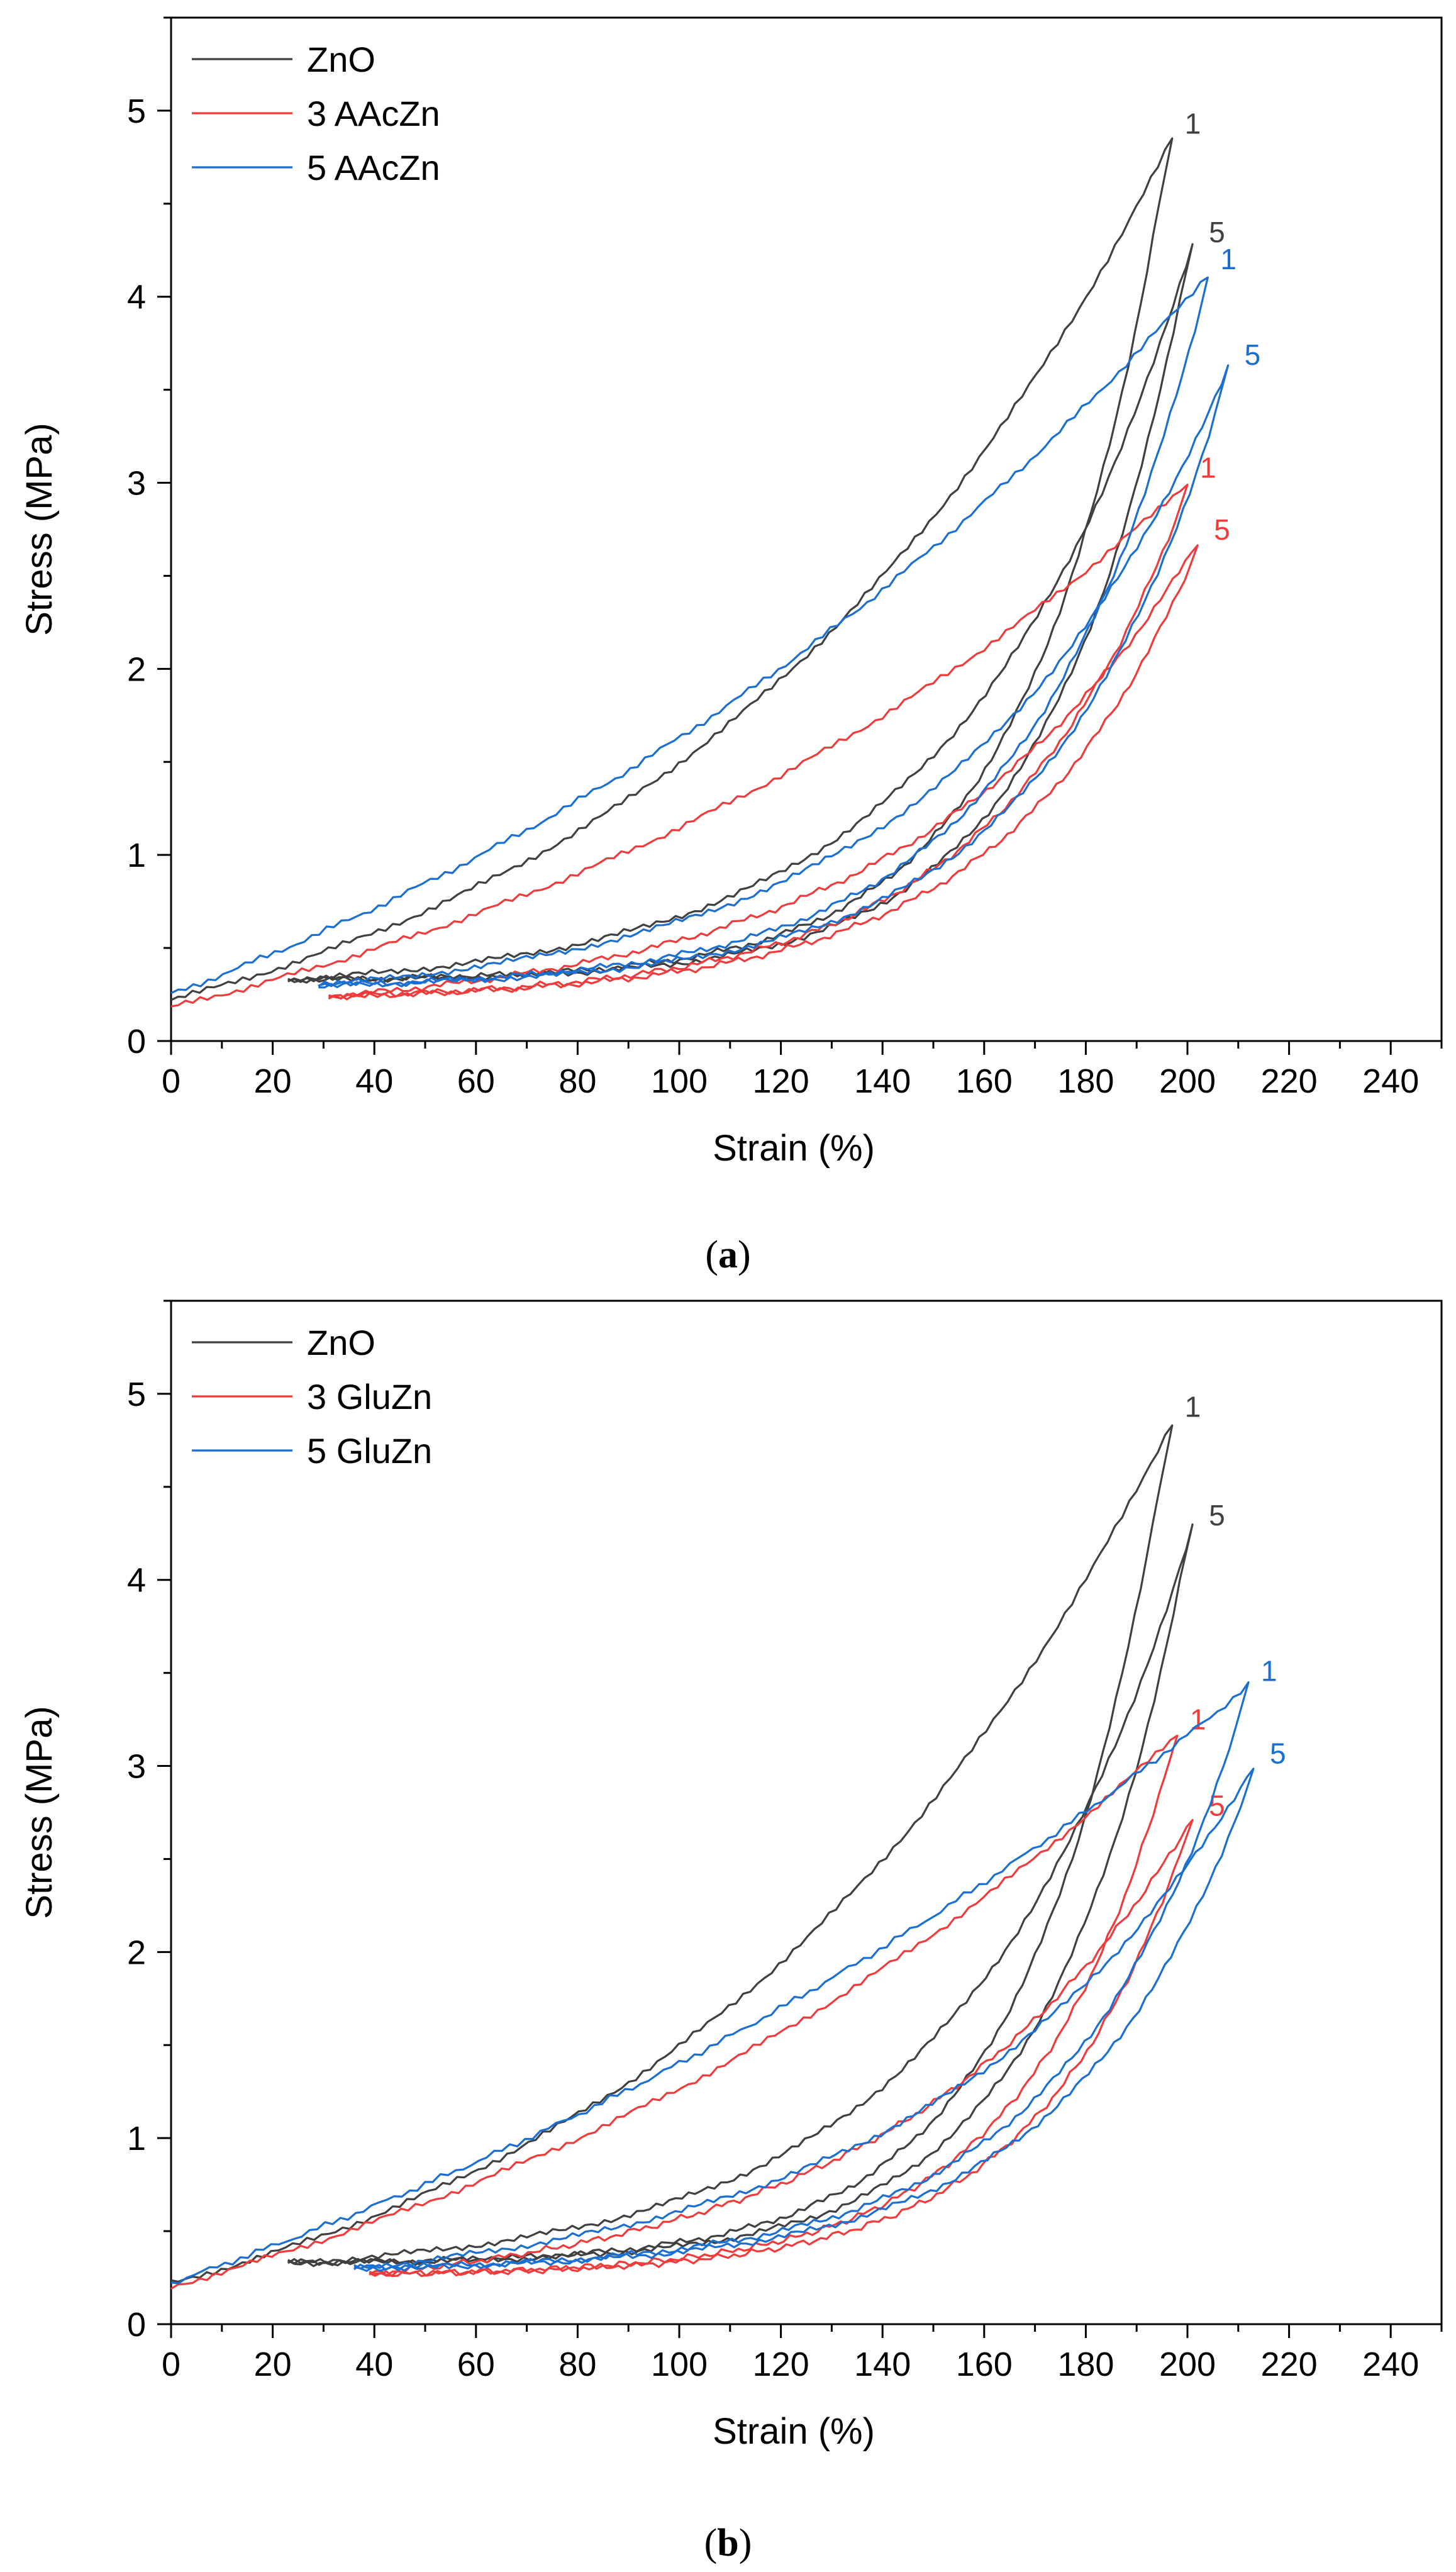 Image resolution: width=1456 pixels, height=2572 pixels. What do you see at coordinates (373, 167) in the screenshot?
I see `legend-label: 5 AAcZn` at bounding box center [373, 167].